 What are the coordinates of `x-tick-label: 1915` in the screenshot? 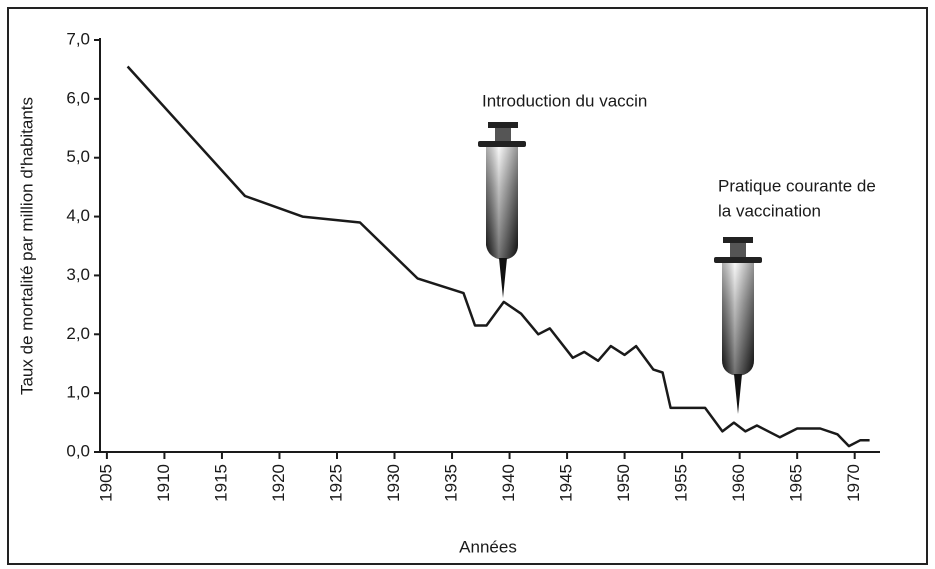 It's located at (220, 483).